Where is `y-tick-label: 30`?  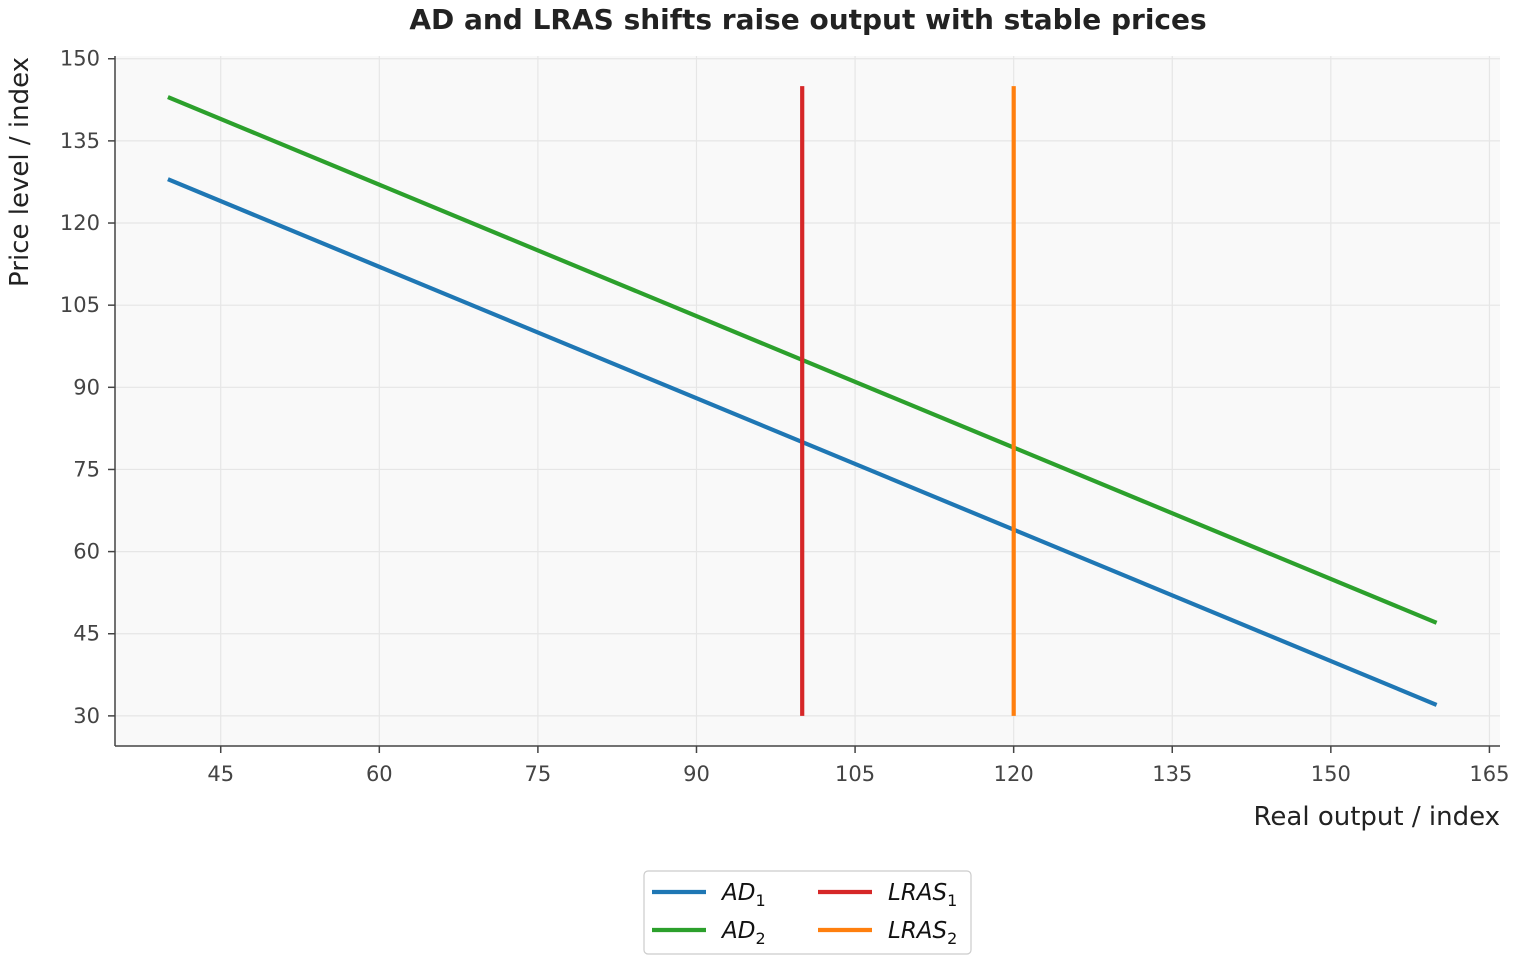
y-tick-label: 30 is located at coordinates (86, 716).